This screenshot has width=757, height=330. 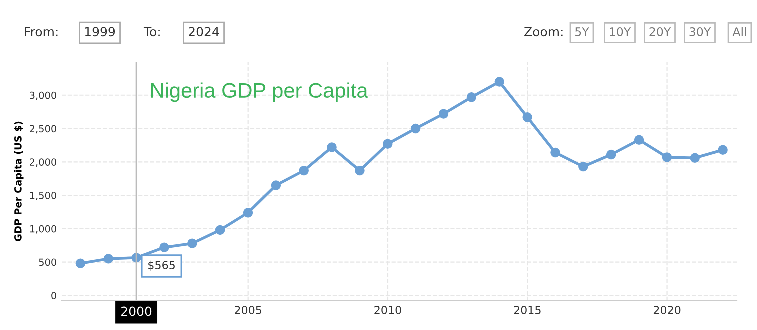 What do you see at coordinates (54, 296) in the screenshot?
I see `y-tick-label: 0` at bounding box center [54, 296].